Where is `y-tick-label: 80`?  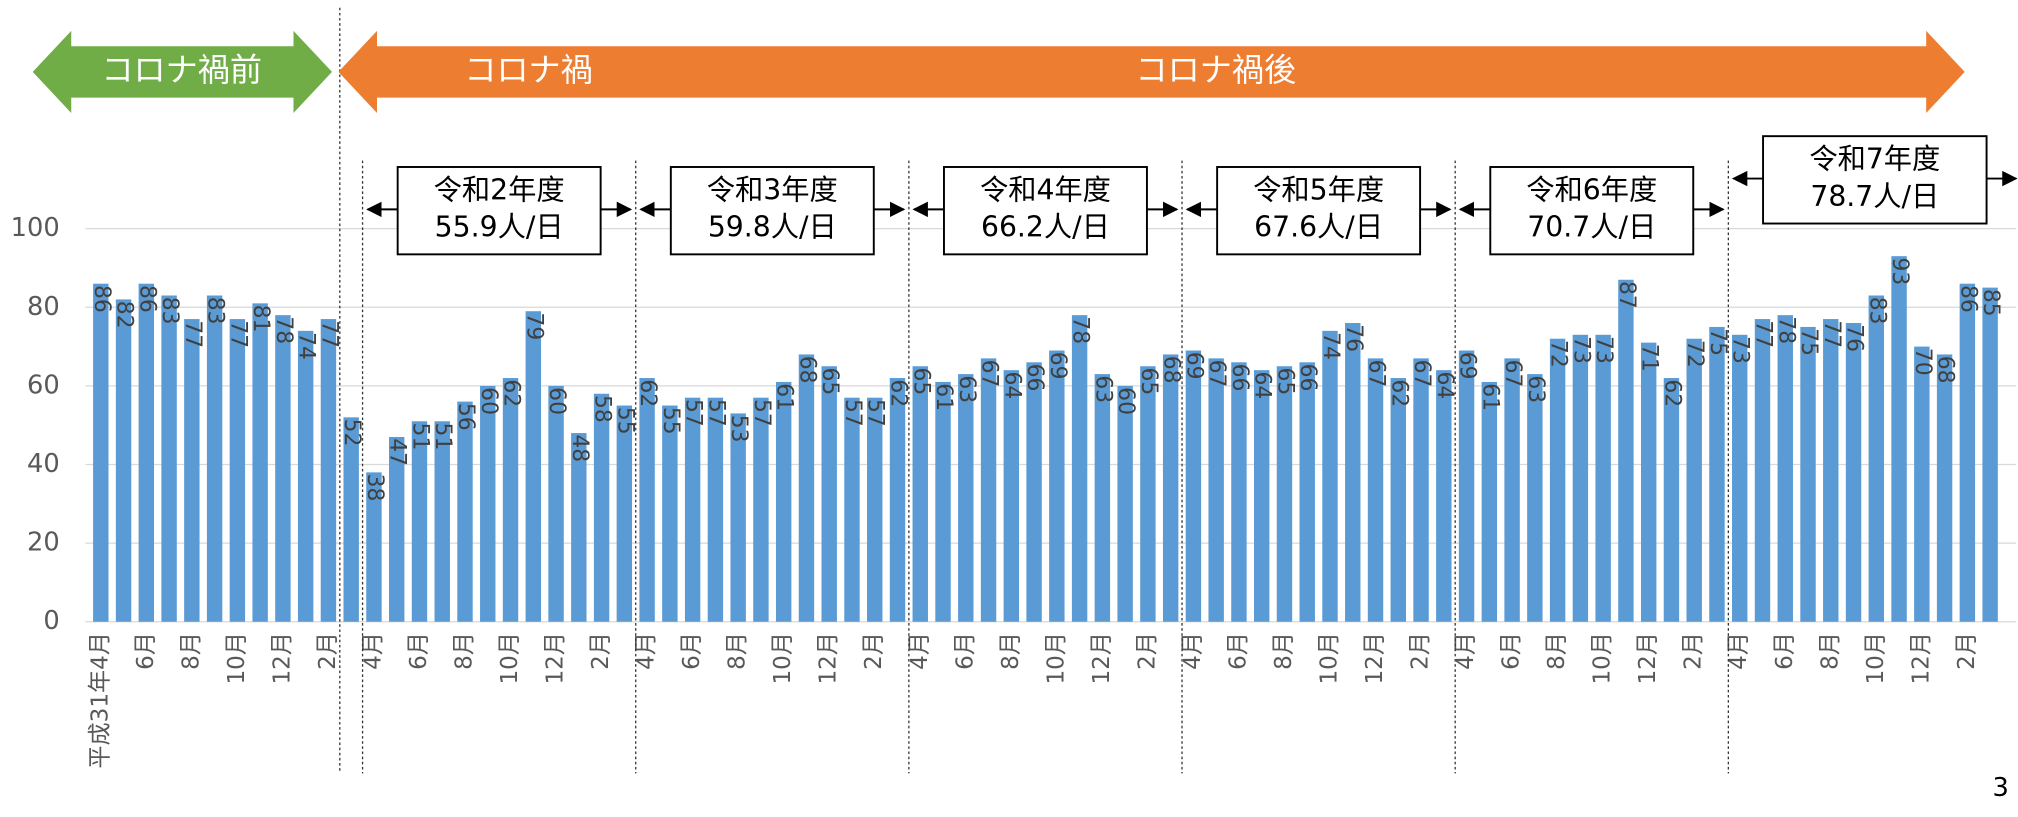 y-tick-label: 80 is located at coordinates (43, 307).